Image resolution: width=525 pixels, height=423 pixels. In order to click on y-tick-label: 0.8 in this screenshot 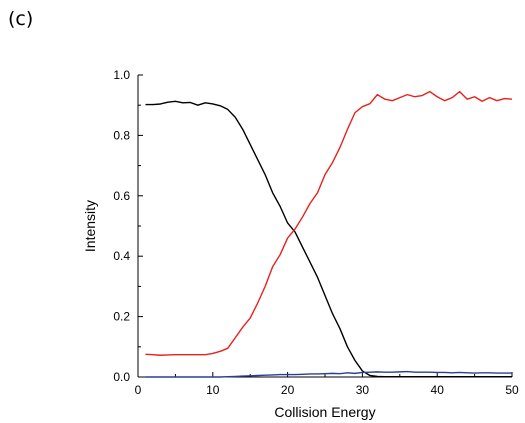, I will do `click(121, 135)`.